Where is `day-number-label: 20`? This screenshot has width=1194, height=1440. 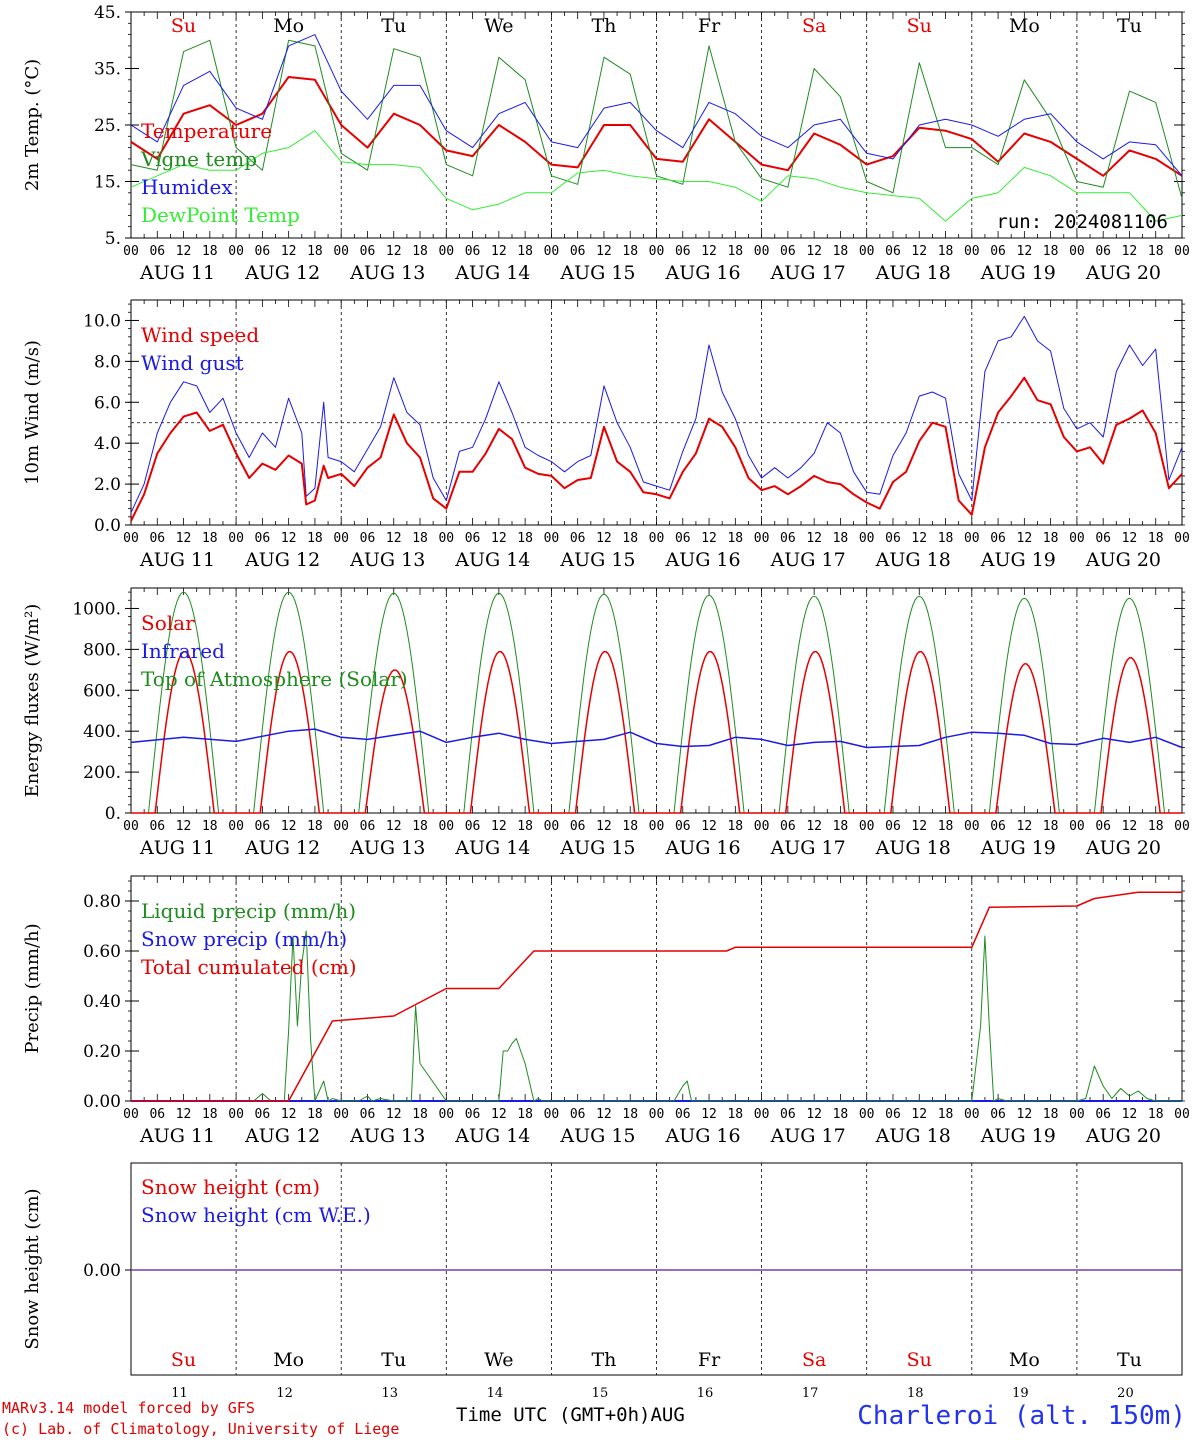
day-number-label: 20 is located at coordinates (1125, 1393).